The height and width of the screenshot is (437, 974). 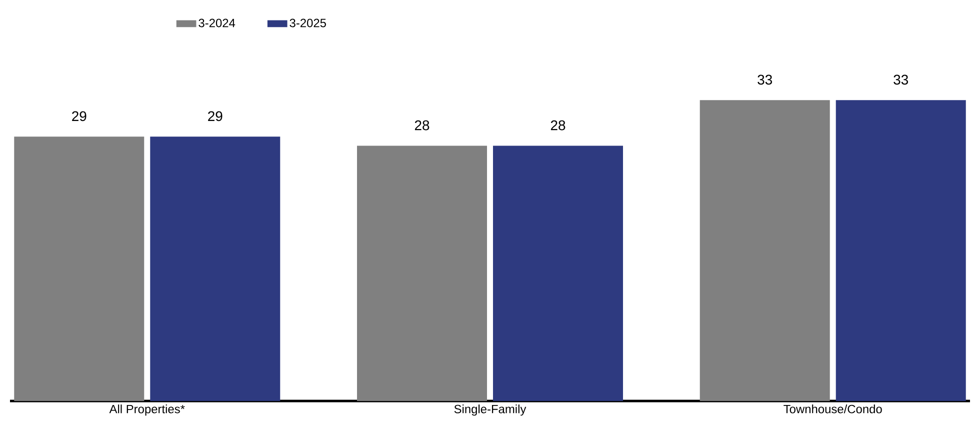 I want to click on legend-label: 3-2025, so click(x=308, y=23).